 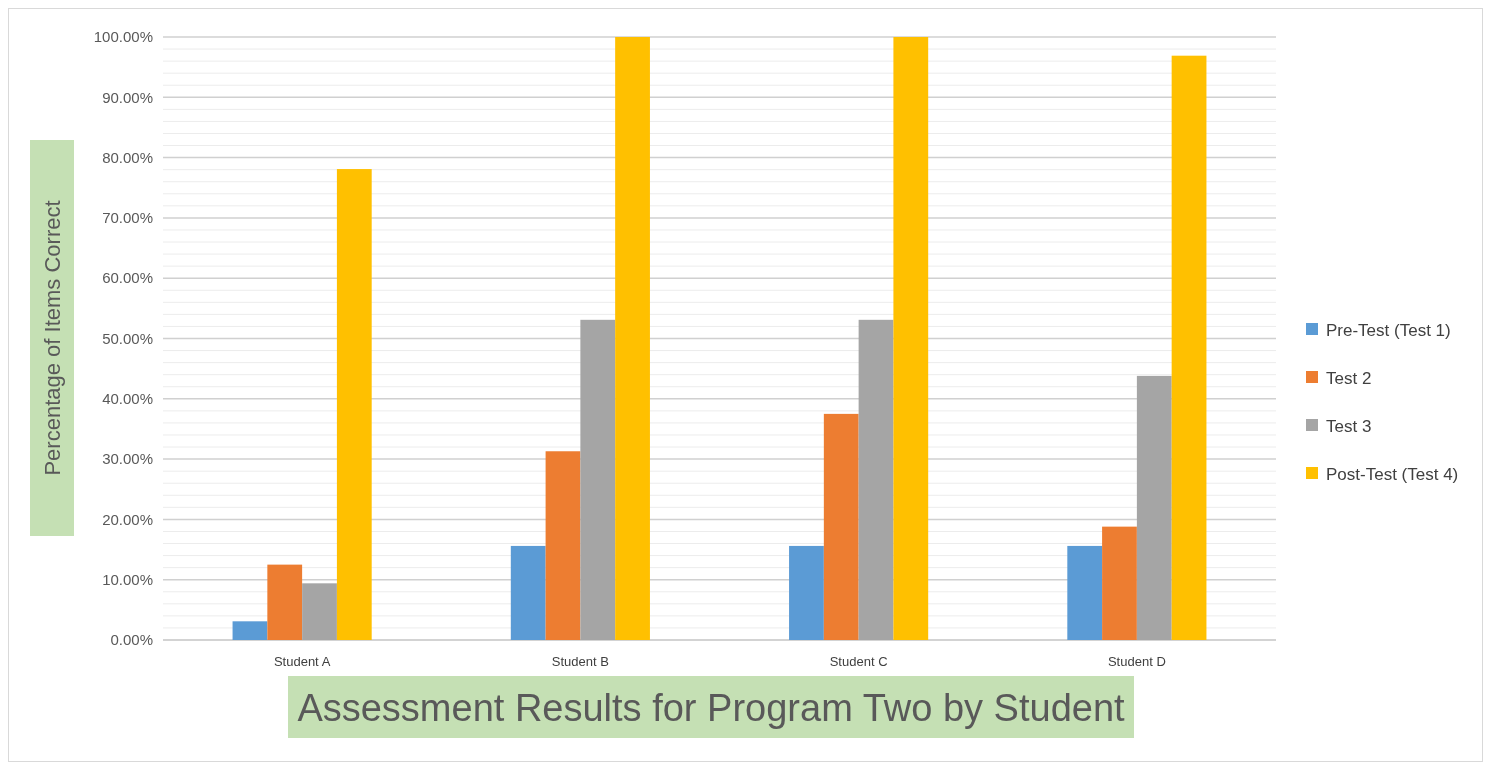 I want to click on y-tick-label: 50.00%, so click(x=127, y=338).